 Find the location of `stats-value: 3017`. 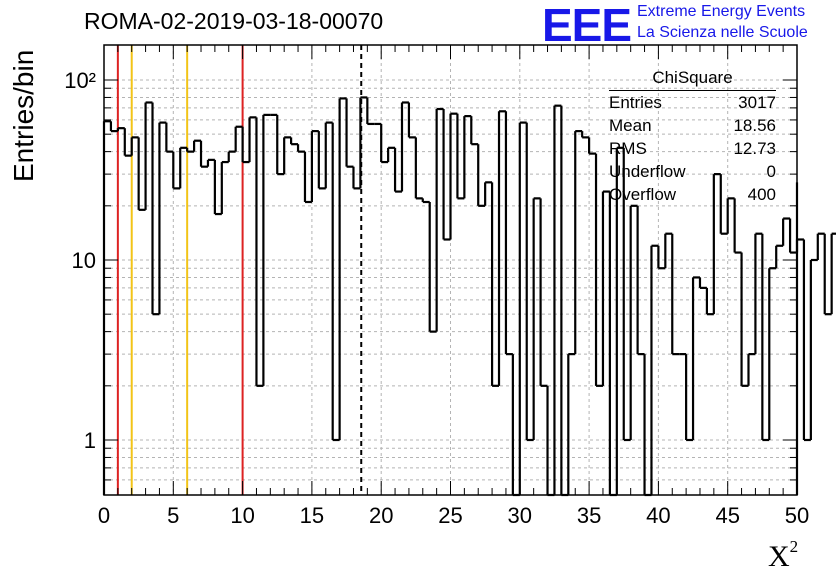

stats-value: 3017 is located at coordinates (757, 102).